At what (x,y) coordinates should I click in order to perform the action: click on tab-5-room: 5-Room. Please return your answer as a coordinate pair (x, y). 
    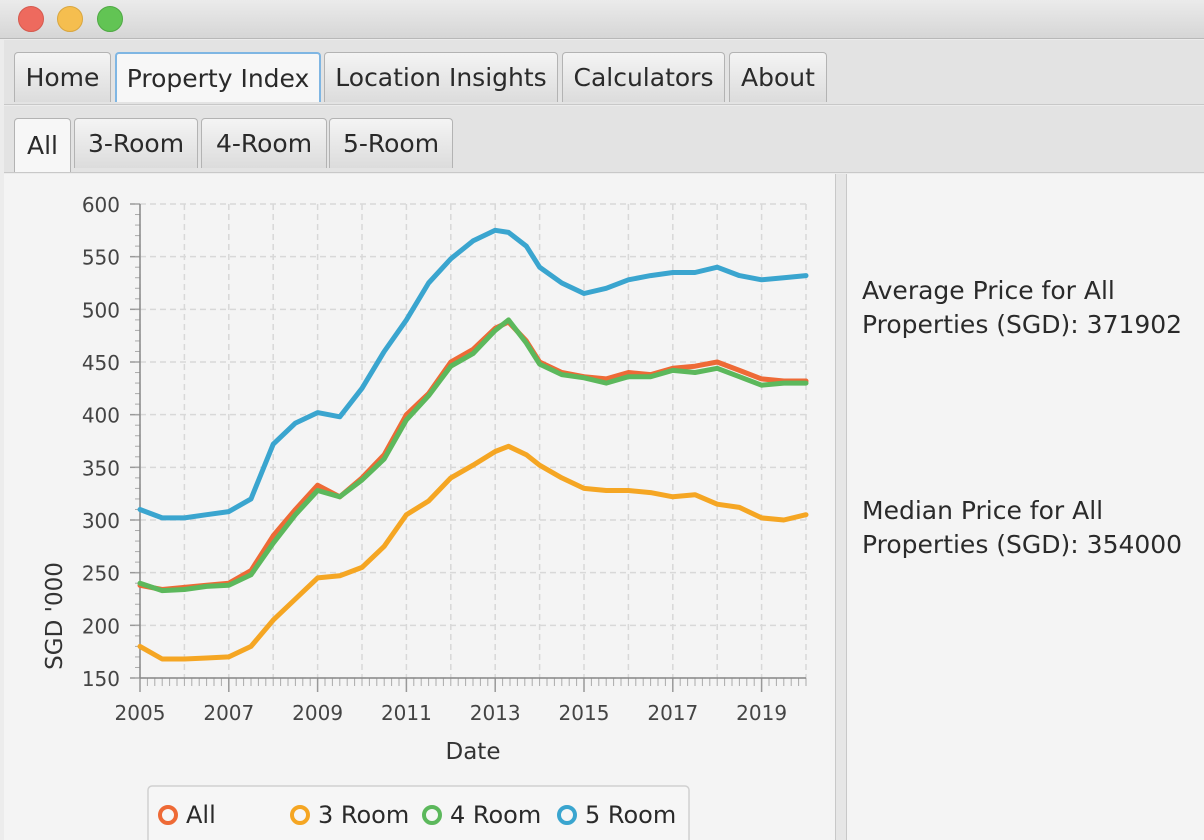
    Looking at the image, I should click on (391, 143).